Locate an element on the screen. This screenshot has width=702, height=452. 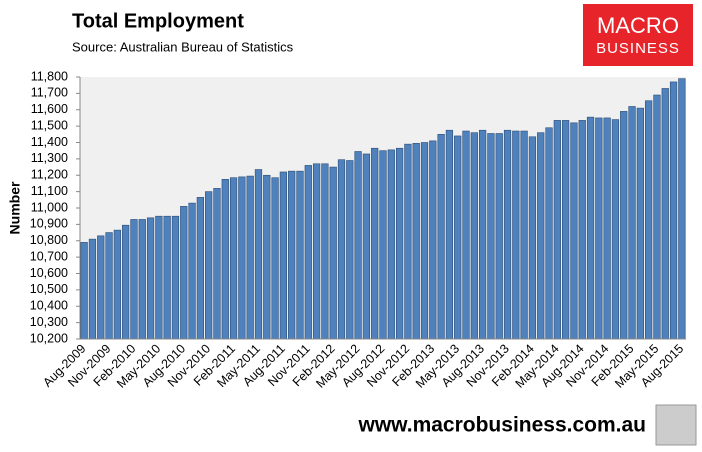
y-tick-label: 11,600 is located at coordinates (49, 109).